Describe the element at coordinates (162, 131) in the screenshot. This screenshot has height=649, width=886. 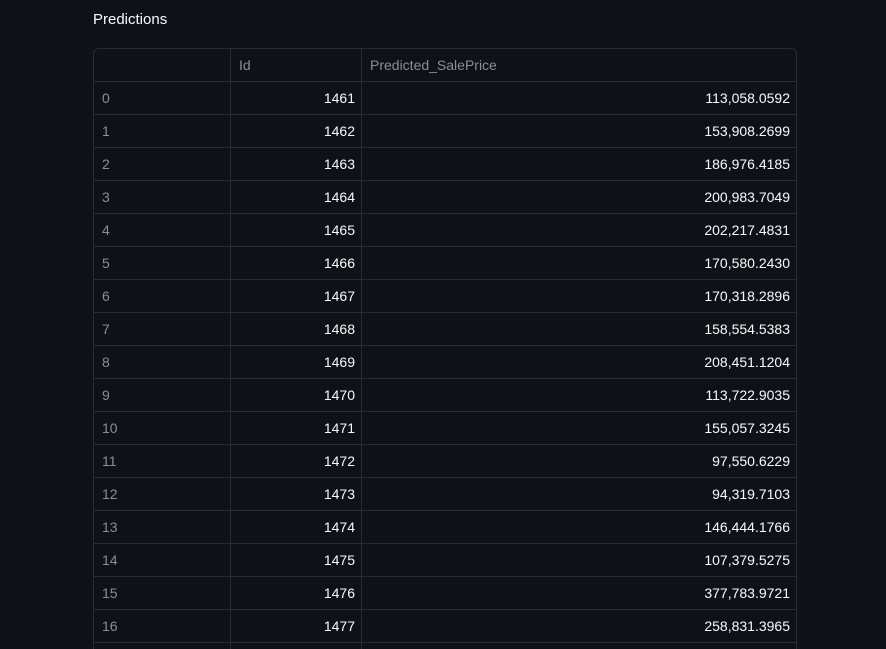
I see `row-index: 1` at that location.